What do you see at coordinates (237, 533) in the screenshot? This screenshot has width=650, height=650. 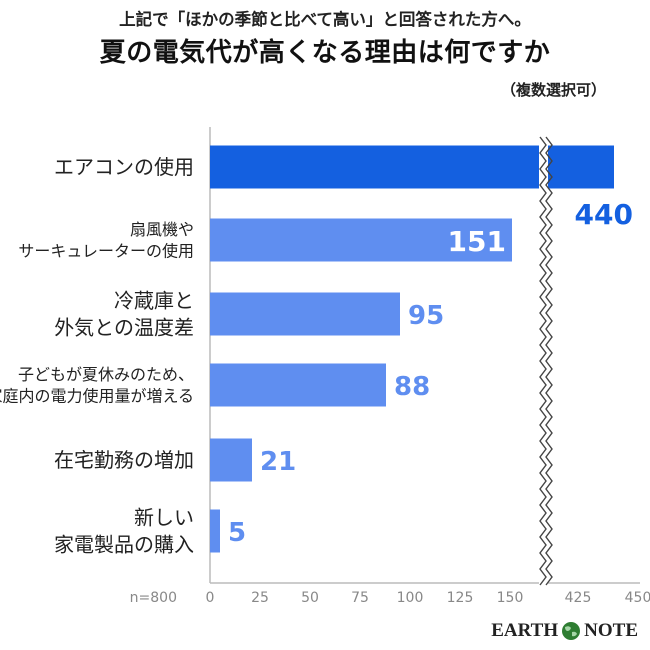 I see `data-label-5: 5` at bounding box center [237, 533].